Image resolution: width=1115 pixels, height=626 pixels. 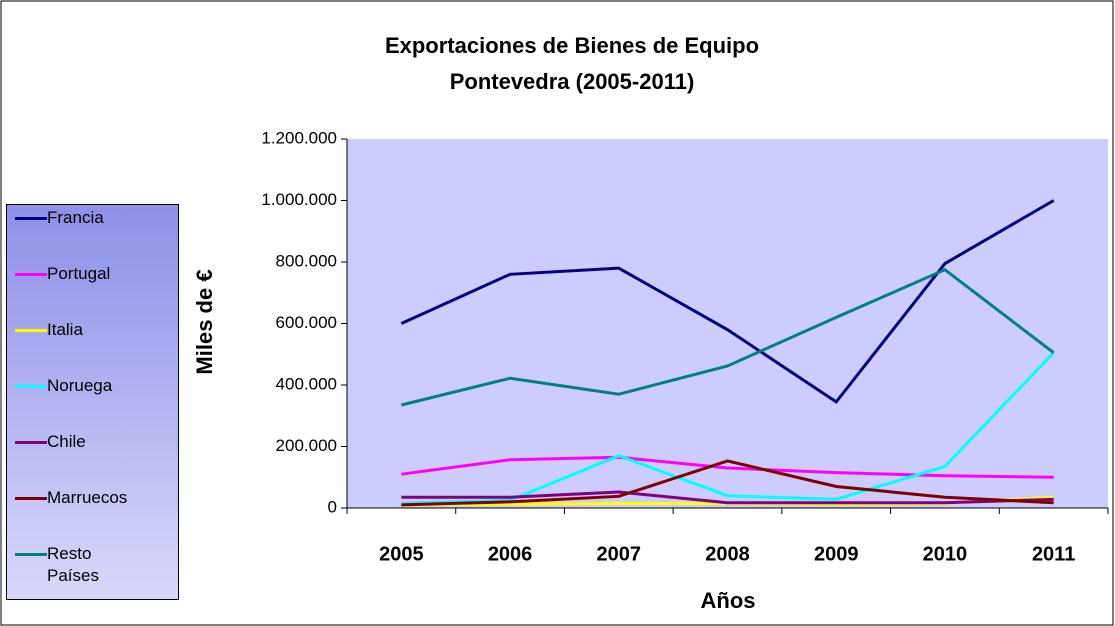 What do you see at coordinates (945, 554) in the screenshot?
I see `x-tick-label: 2010` at bounding box center [945, 554].